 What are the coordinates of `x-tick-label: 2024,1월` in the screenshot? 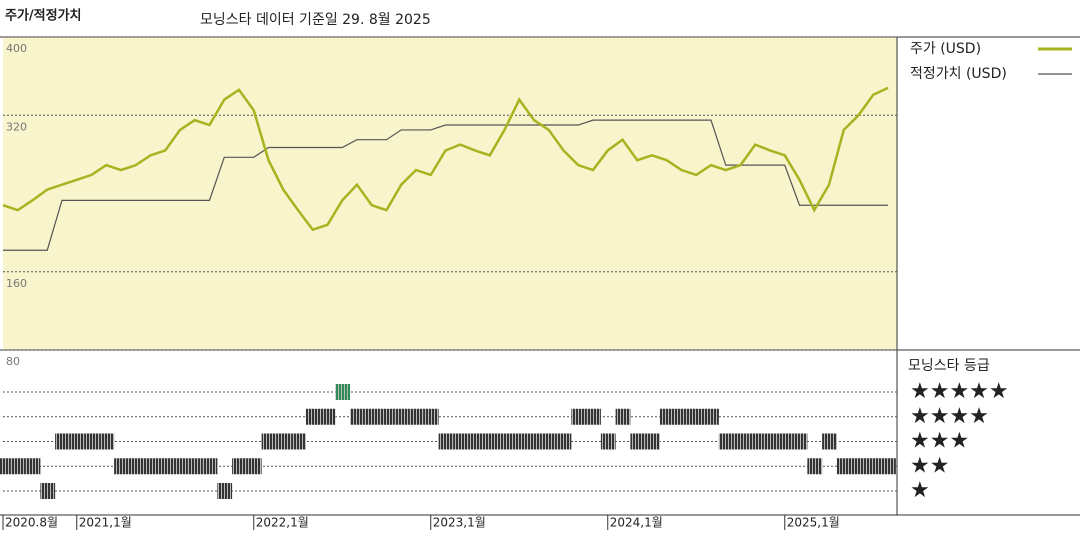 It's located at (636, 523).